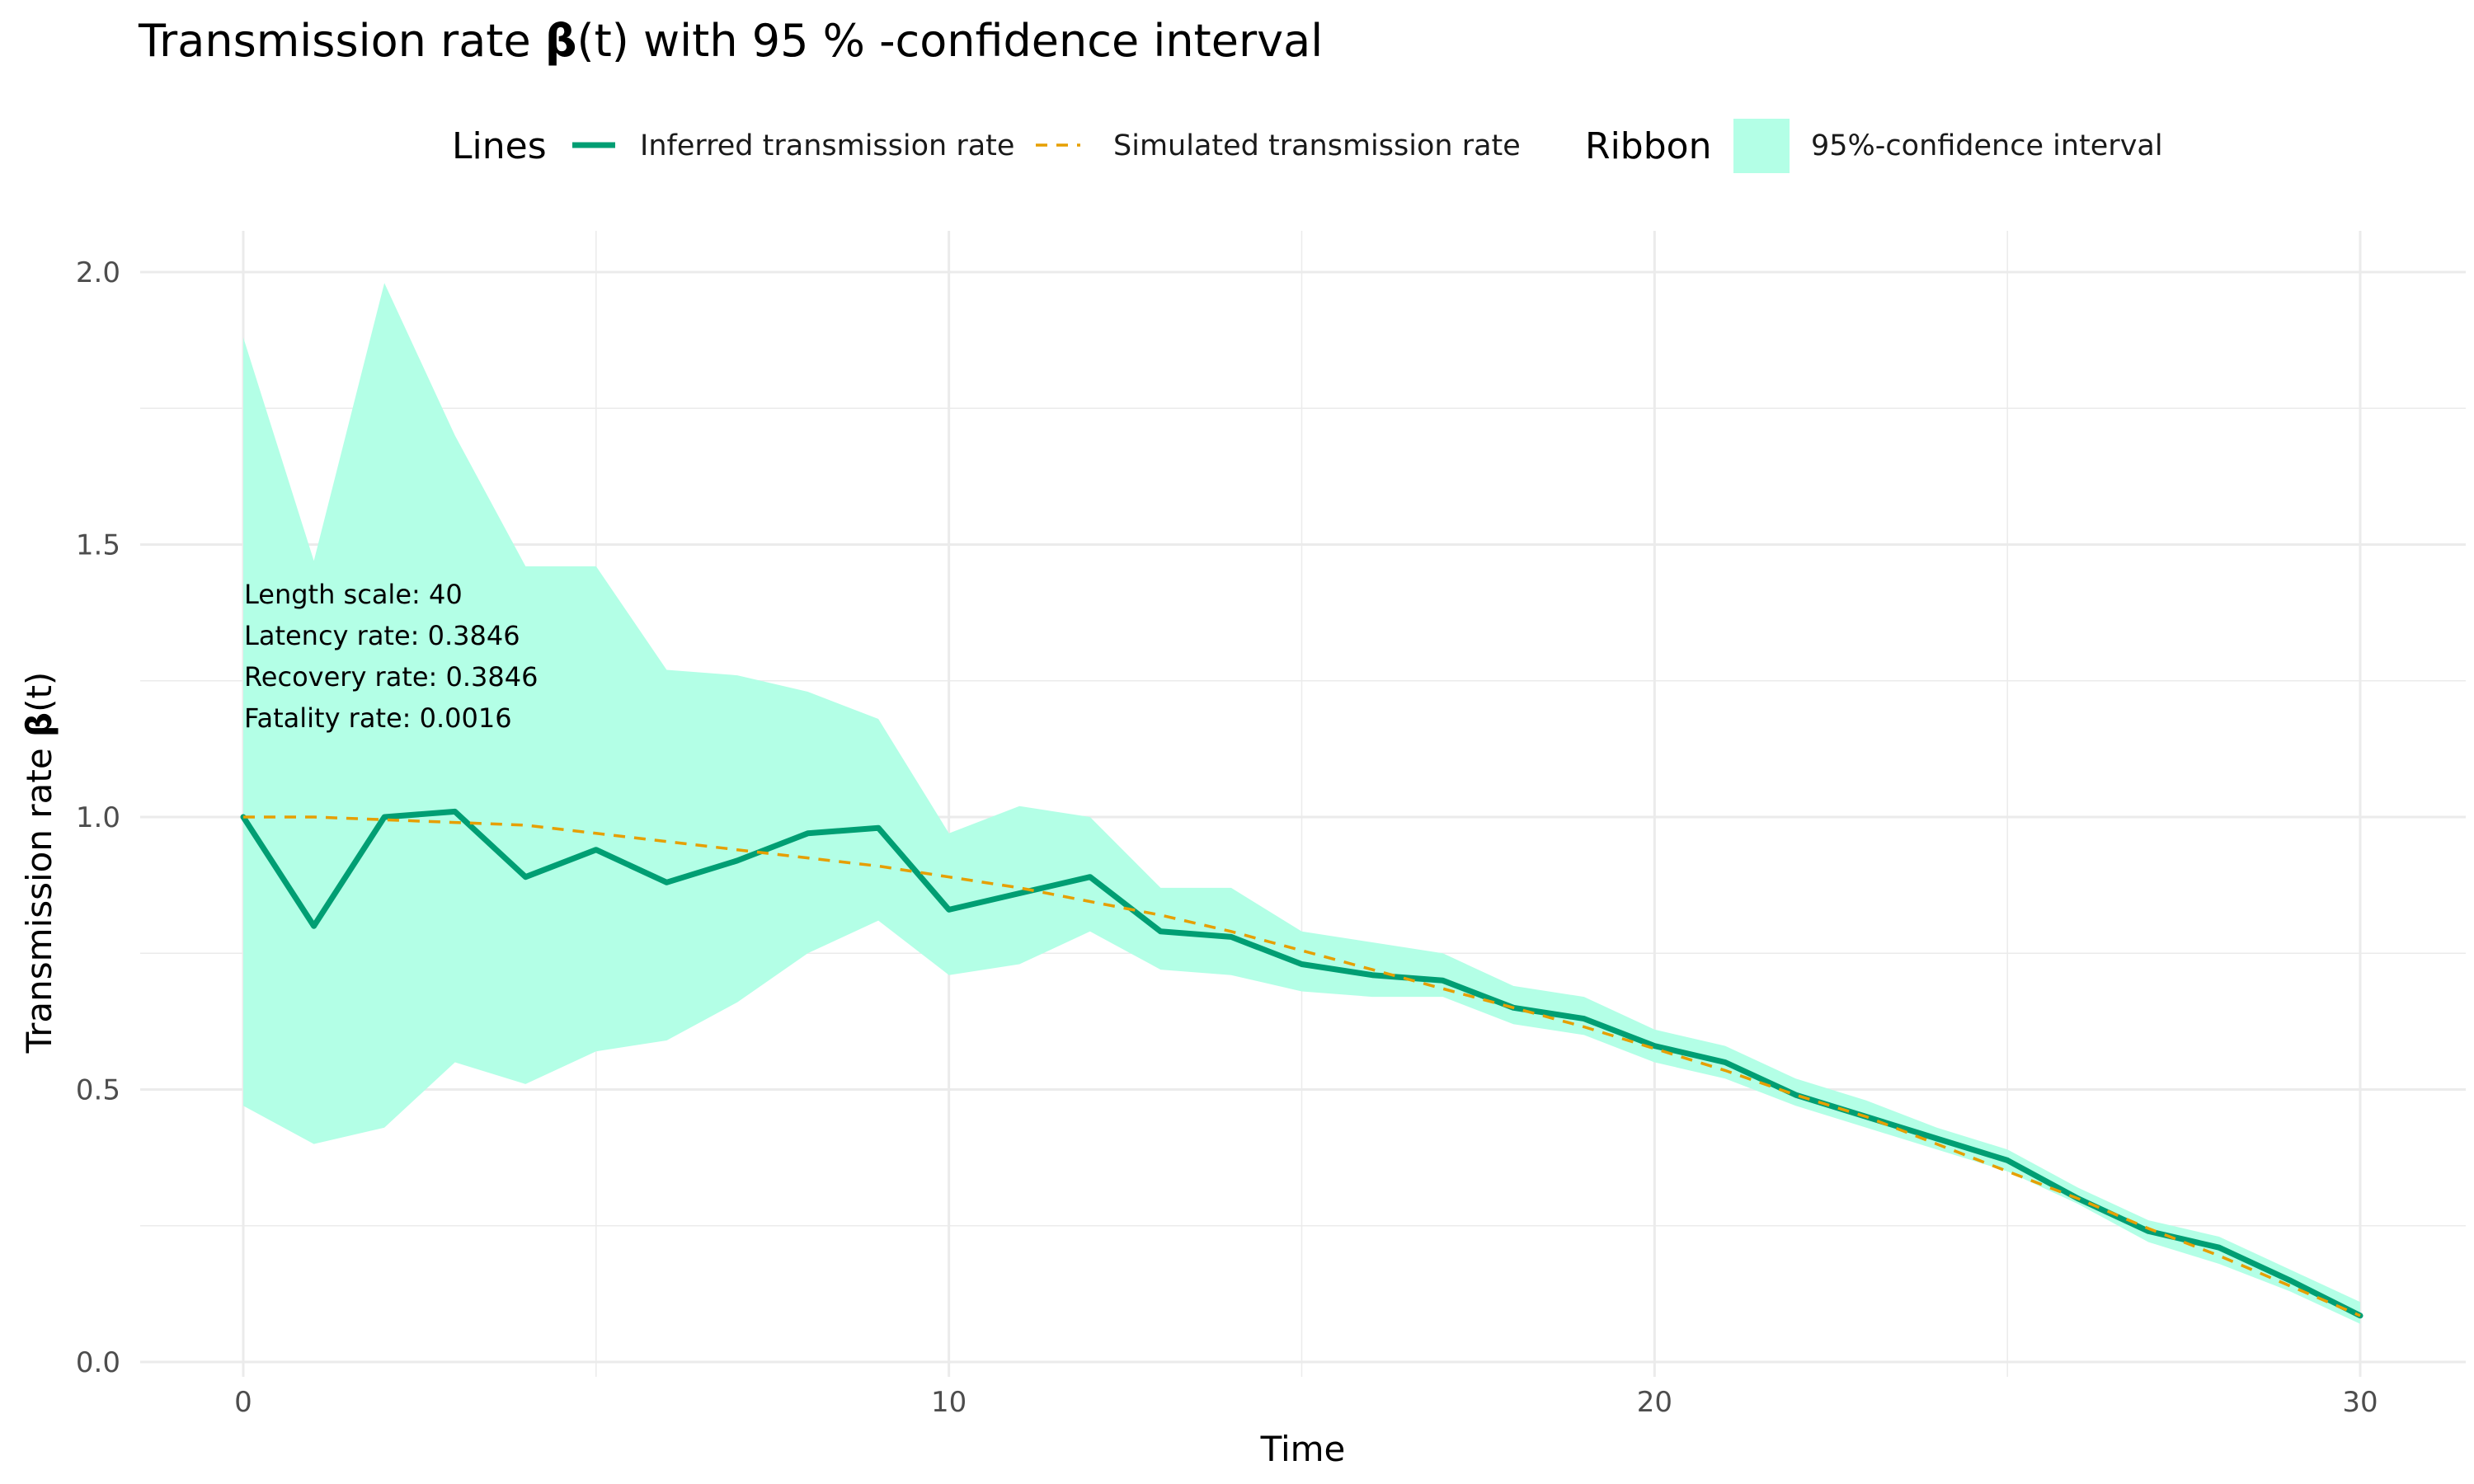 The width and height of the screenshot is (2474, 1484). What do you see at coordinates (827, 145) in the screenshot?
I see `legend-label-inferred: Inferred transmission rate` at bounding box center [827, 145].